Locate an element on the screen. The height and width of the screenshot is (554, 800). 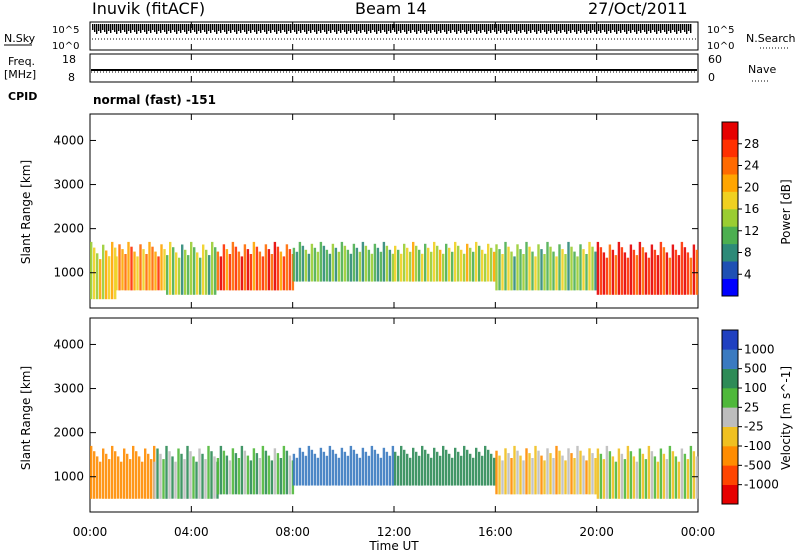
colorbar-tick-label: 12 is located at coordinates (751, 231).